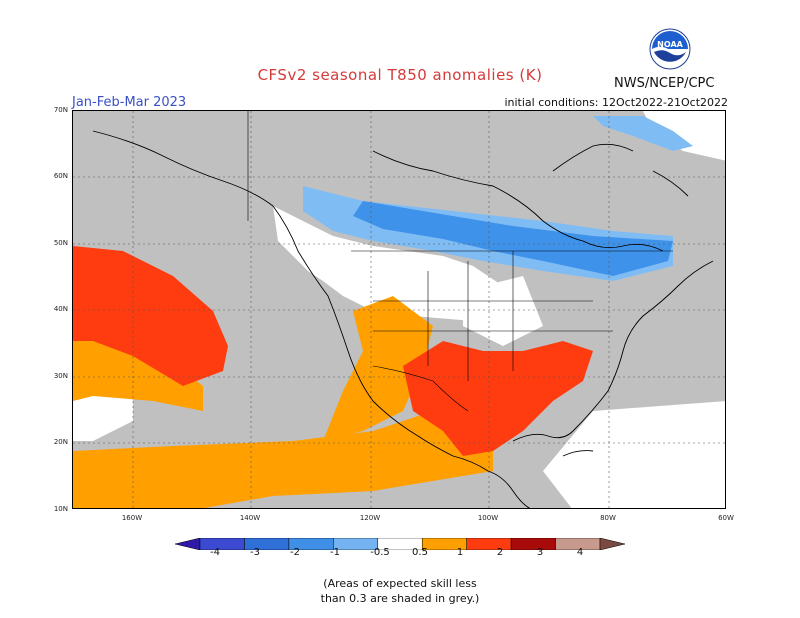 The height and width of the screenshot is (618, 800). Describe the element at coordinates (664, 83) in the screenshot. I see `organization-label: NWS/NCEP/CPC` at that location.